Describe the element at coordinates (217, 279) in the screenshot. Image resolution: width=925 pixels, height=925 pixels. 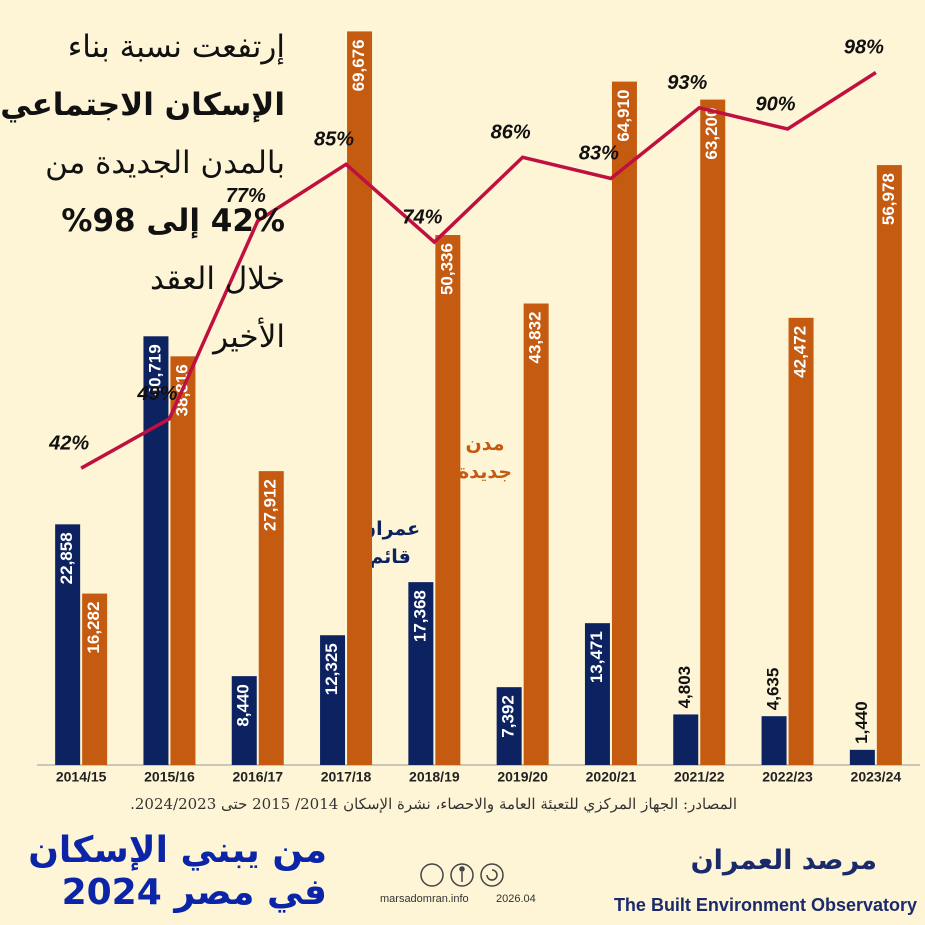
I see `title-line: خلال العقد` at that location.